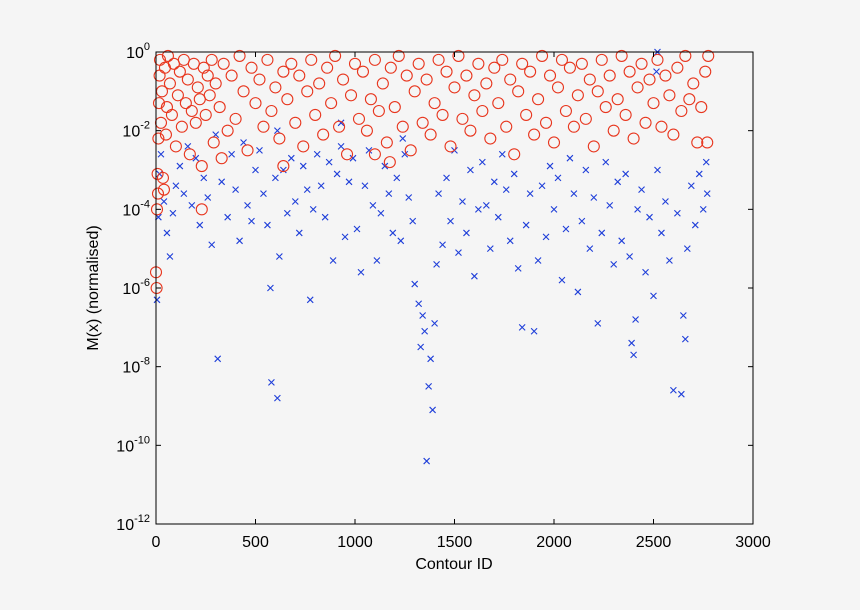 This screenshot has height=610, width=860. What do you see at coordinates (93, 287) in the screenshot?
I see `y-axis-label: M(x) (normalised)` at bounding box center [93, 287].